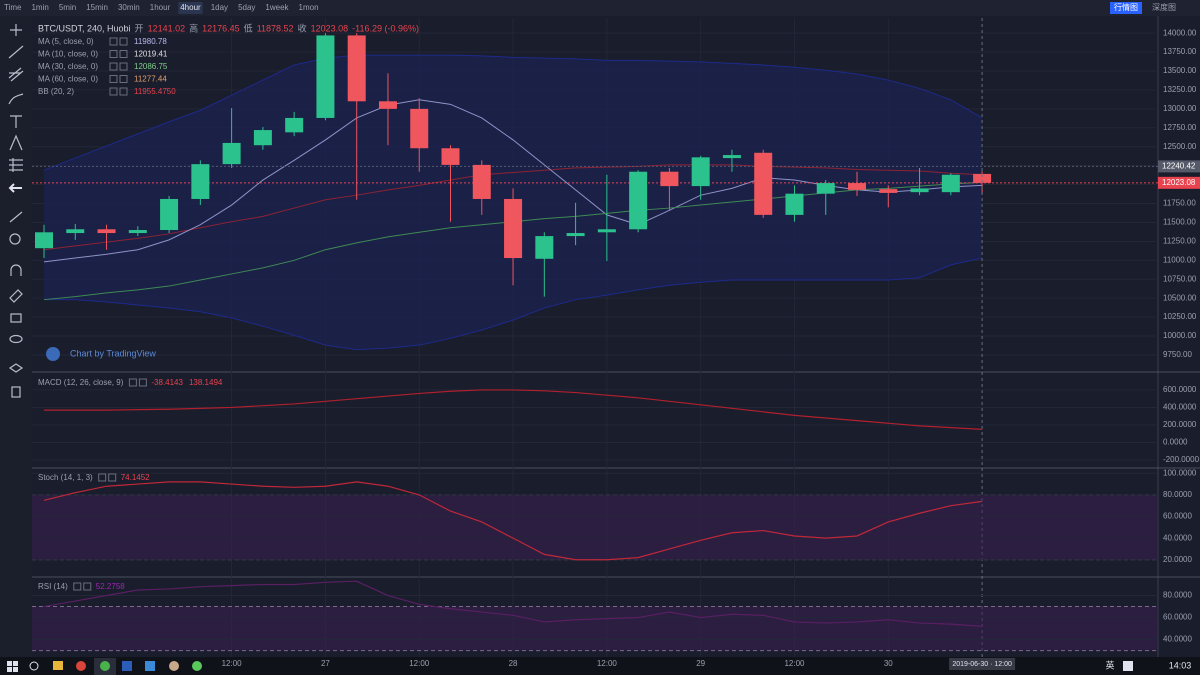 The image size is (1200, 675). I want to click on timeframe-button: 1day, so click(219, 7).